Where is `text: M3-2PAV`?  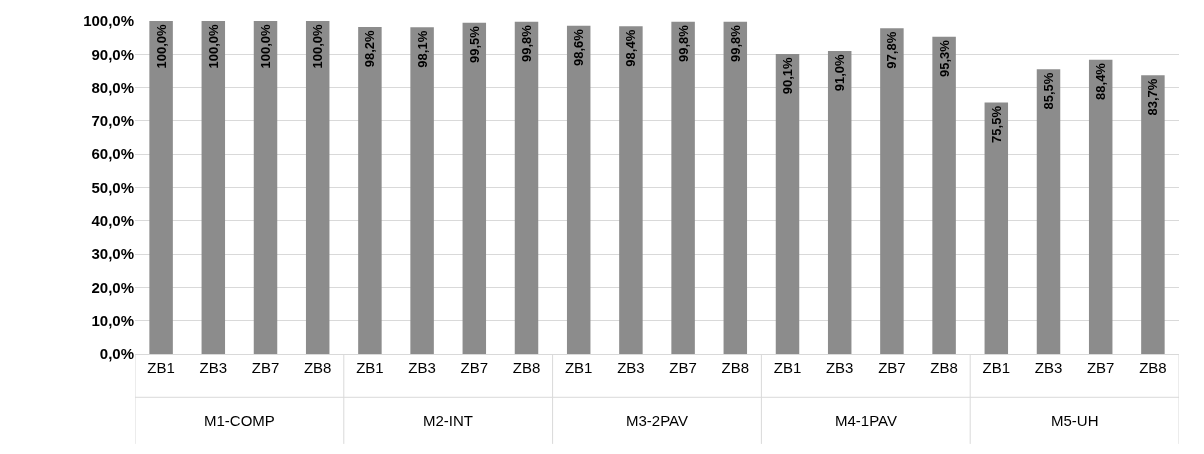
text: M3-2PAV is located at coordinates (657, 420).